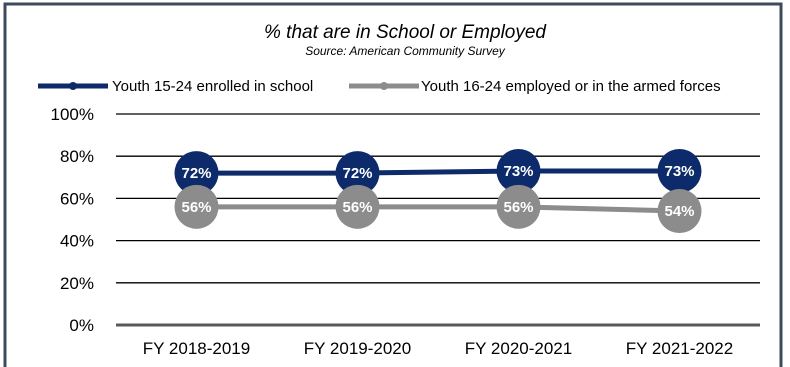  I want to click on y-tick-label: 0%, so click(81, 325).